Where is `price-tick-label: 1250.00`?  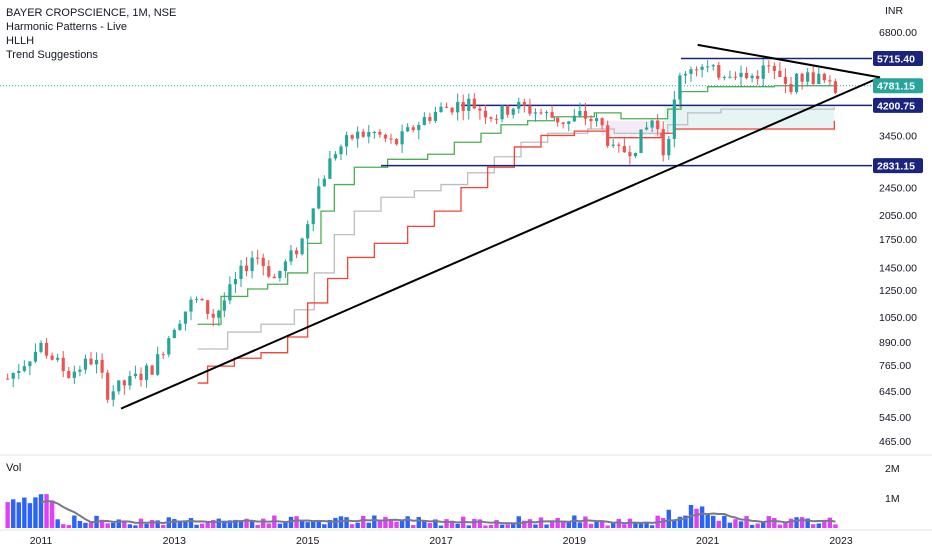
price-tick-label: 1250.00 is located at coordinates (898, 291).